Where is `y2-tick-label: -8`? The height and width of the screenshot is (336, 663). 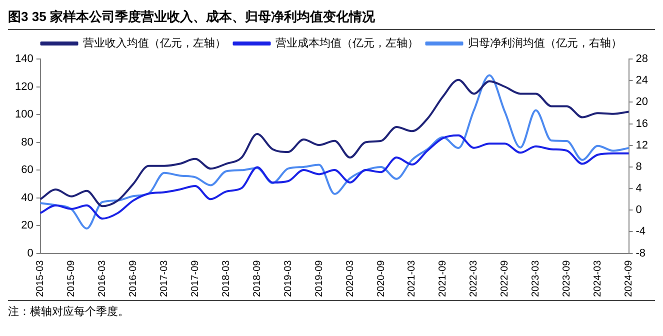
y2-tick-label: -8 is located at coordinates (641, 253).